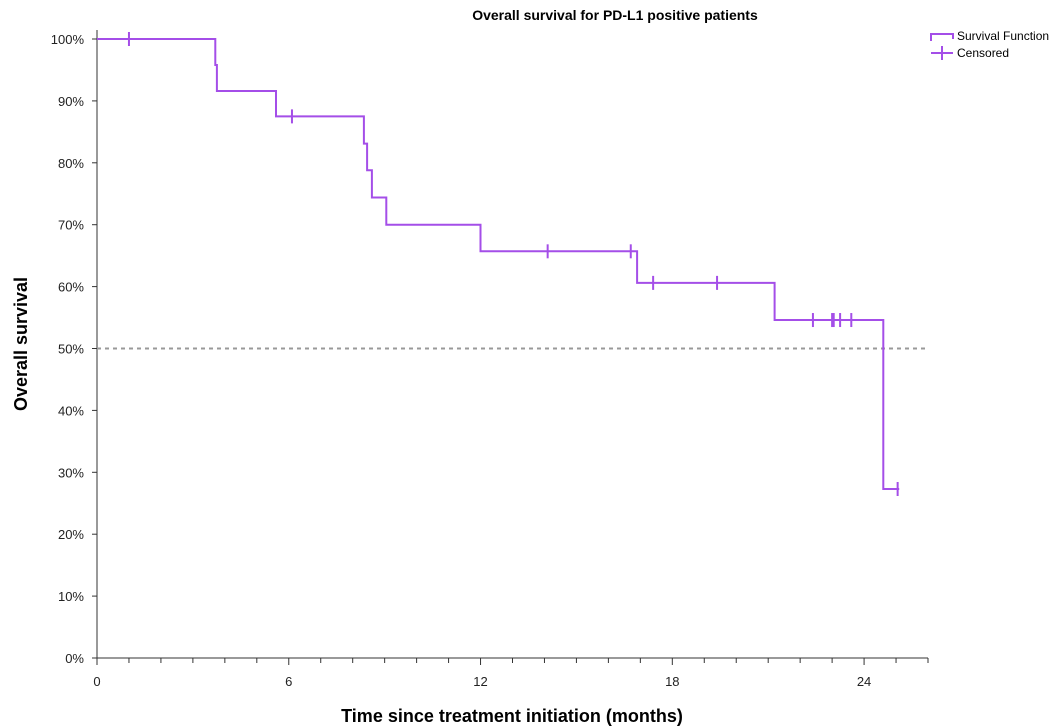 The image size is (1056, 726). Describe the element at coordinates (71, 287) in the screenshot. I see `y-tick-label: 60%` at that location.